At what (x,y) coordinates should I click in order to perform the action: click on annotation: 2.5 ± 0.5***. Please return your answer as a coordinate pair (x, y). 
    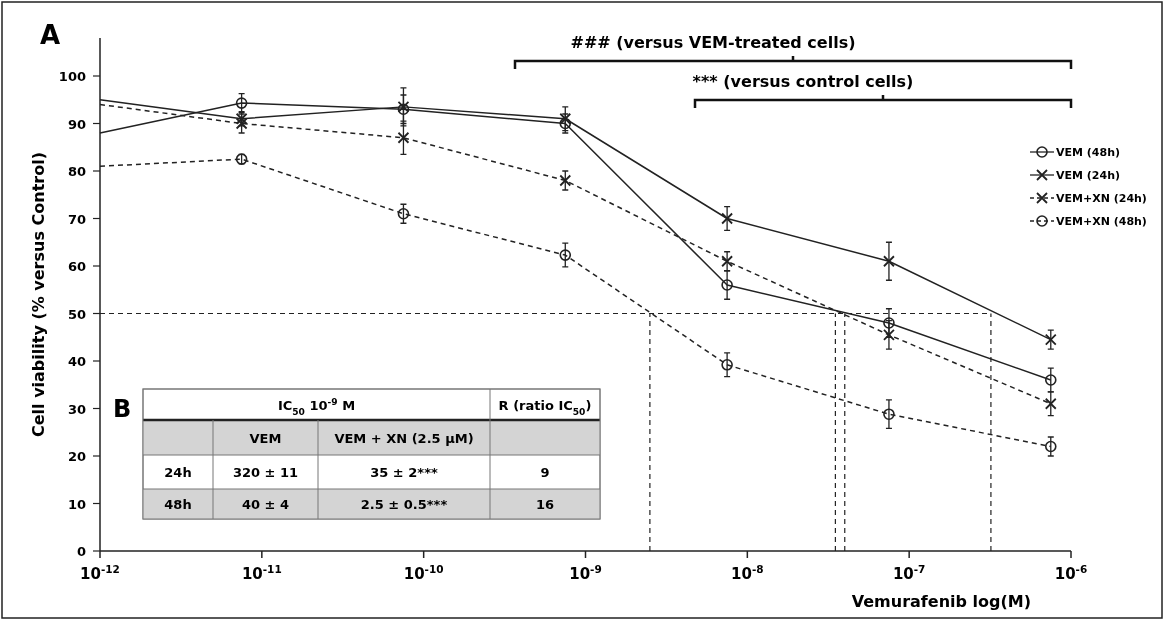
    Looking at the image, I should click on (404, 504).